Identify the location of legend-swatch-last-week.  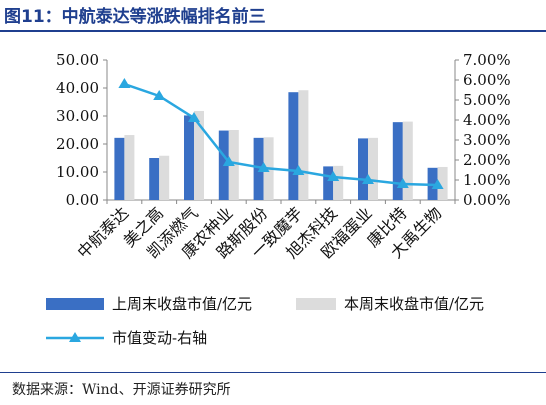
(75, 304).